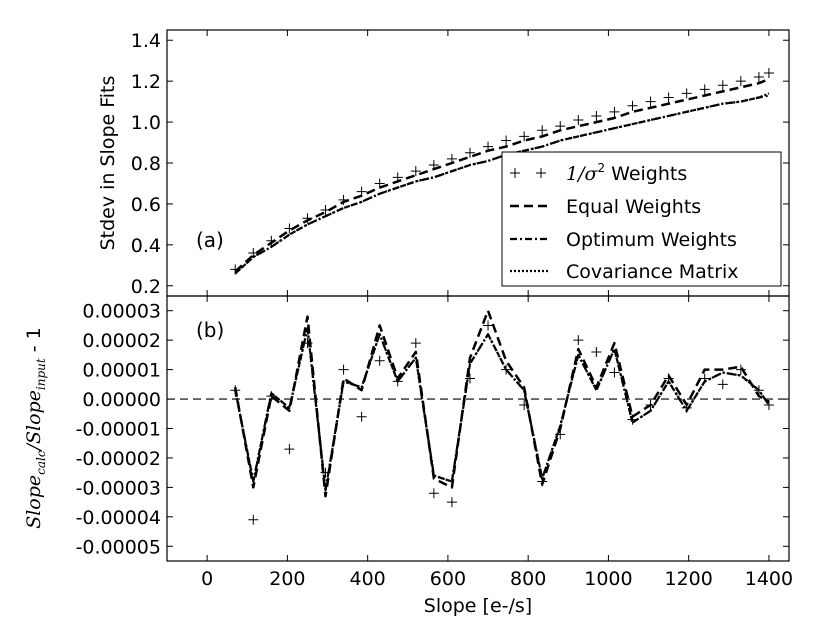 The image size is (830, 627). Describe the element at coordinates (146, 82) in the screenshot. I see `panel-a-ytick-label: 1.2` at that location.